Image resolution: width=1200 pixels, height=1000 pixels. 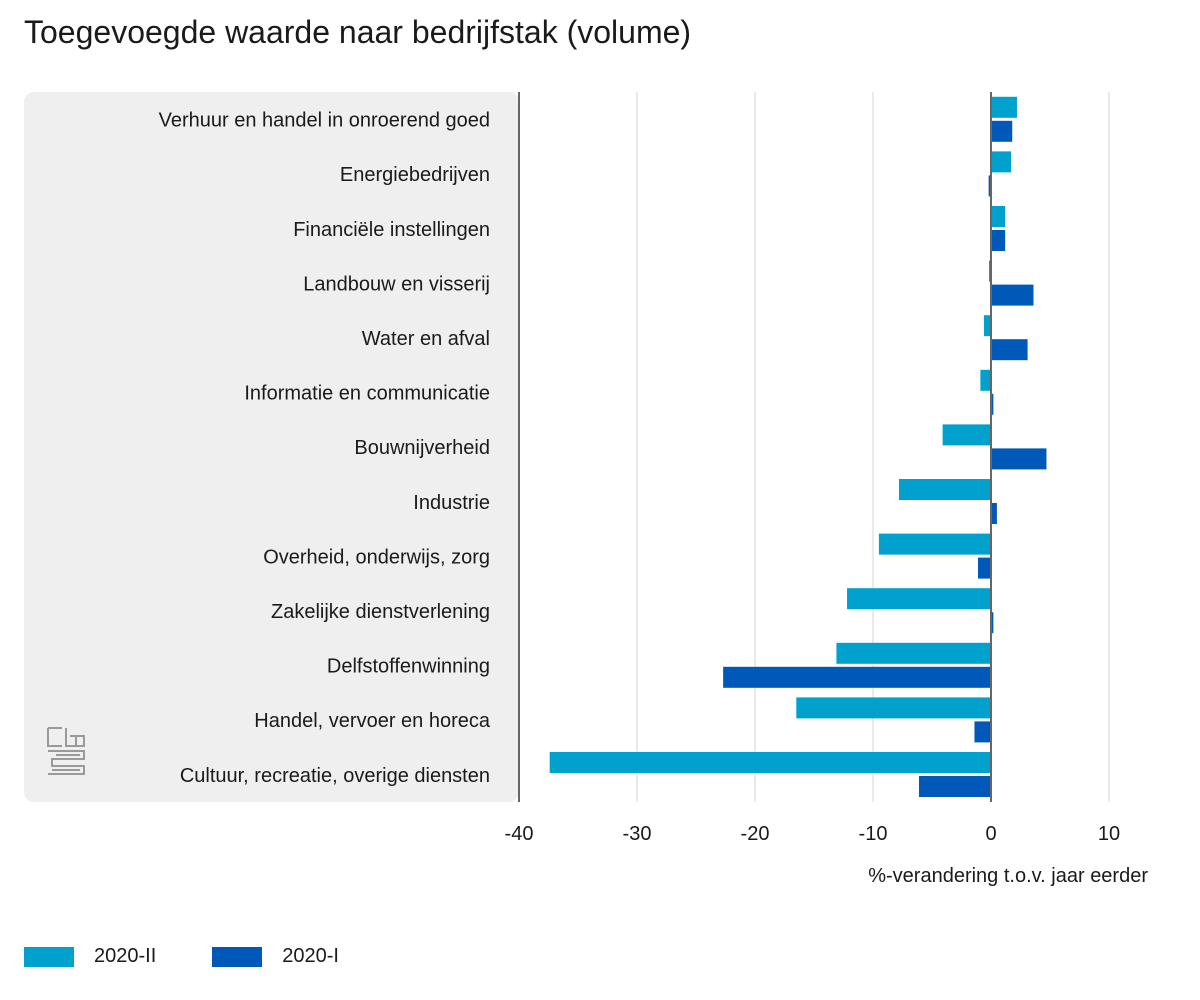 What do you see at coordinates (422, 448) in the screenshot?
I see `category-label: Bouwnijverheid` at bounding box center [422, 448].